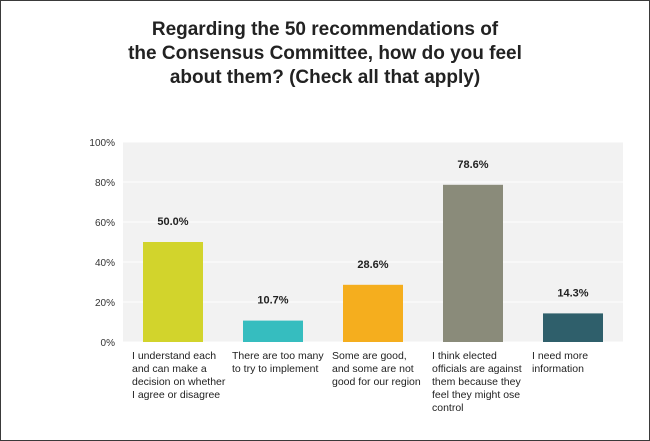  Describe the element at coordinates (102, 143) in the screenshot. I see `y-tick-label: 100%` at that location.